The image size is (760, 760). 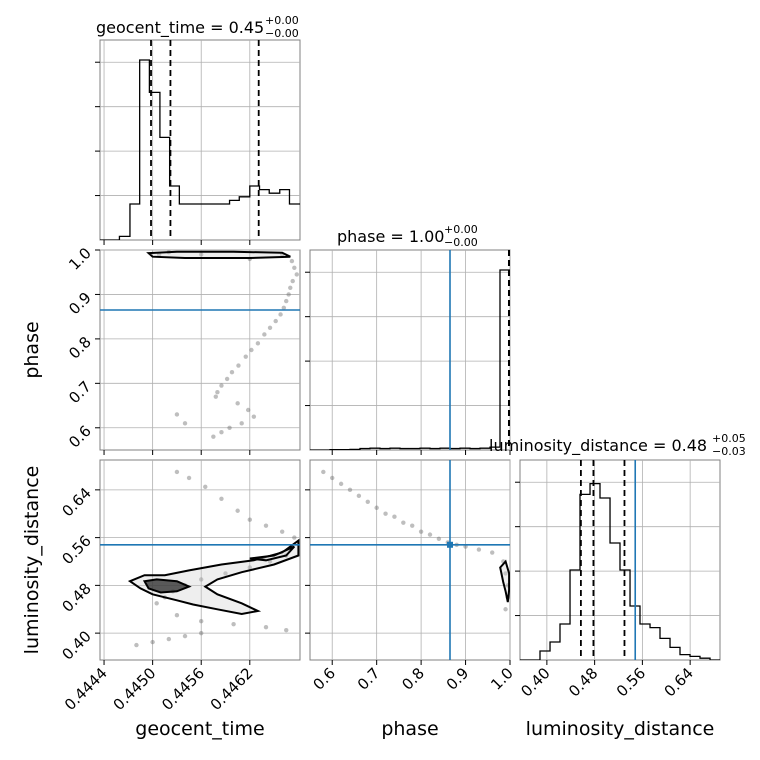 What do you see at coordinates (409, 729) in the screenshot?
I see `xlabel-phase: phase` at bounding box center [409, 729].